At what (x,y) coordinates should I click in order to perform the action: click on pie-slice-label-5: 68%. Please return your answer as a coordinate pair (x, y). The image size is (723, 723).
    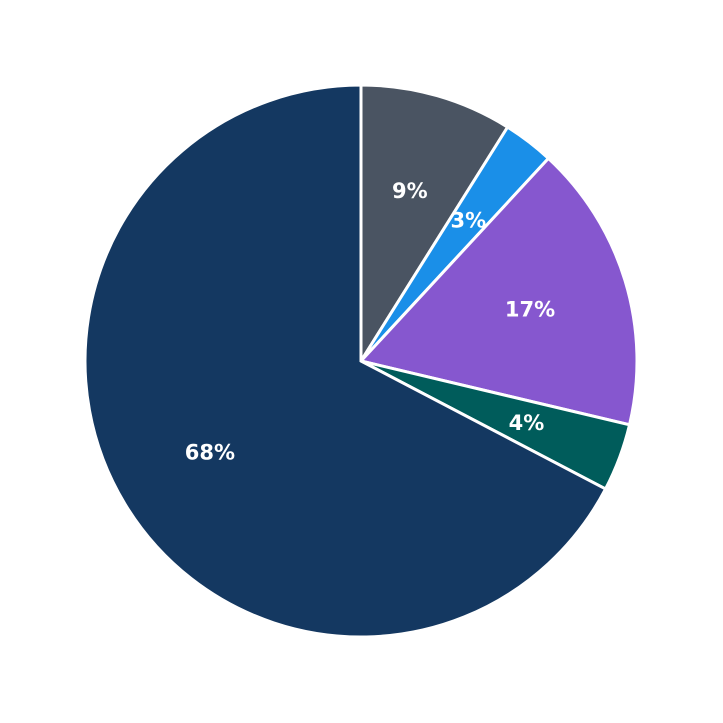
    Looking at the image, I should click on (210, 452).